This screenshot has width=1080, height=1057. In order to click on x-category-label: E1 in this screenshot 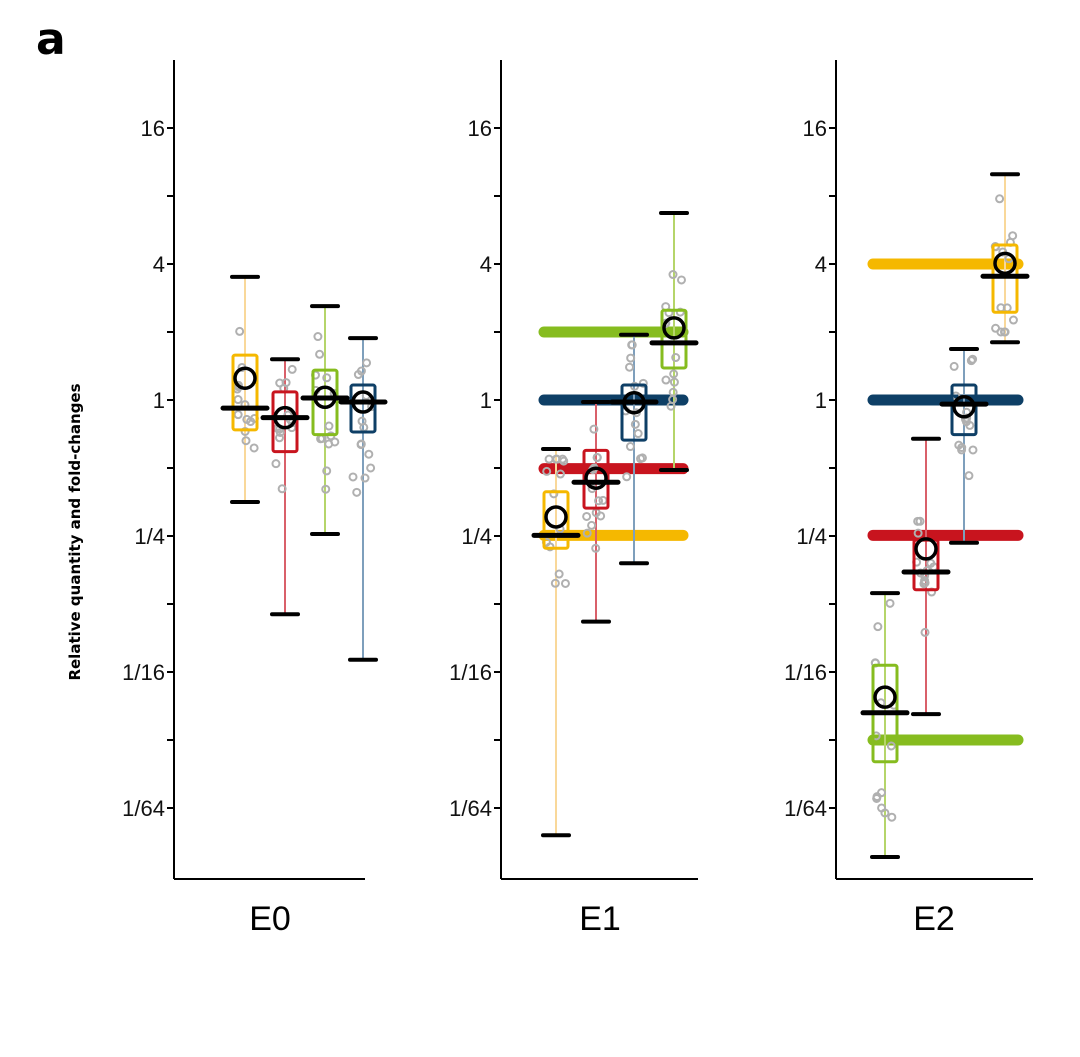, I will do `click(600, 919)`.